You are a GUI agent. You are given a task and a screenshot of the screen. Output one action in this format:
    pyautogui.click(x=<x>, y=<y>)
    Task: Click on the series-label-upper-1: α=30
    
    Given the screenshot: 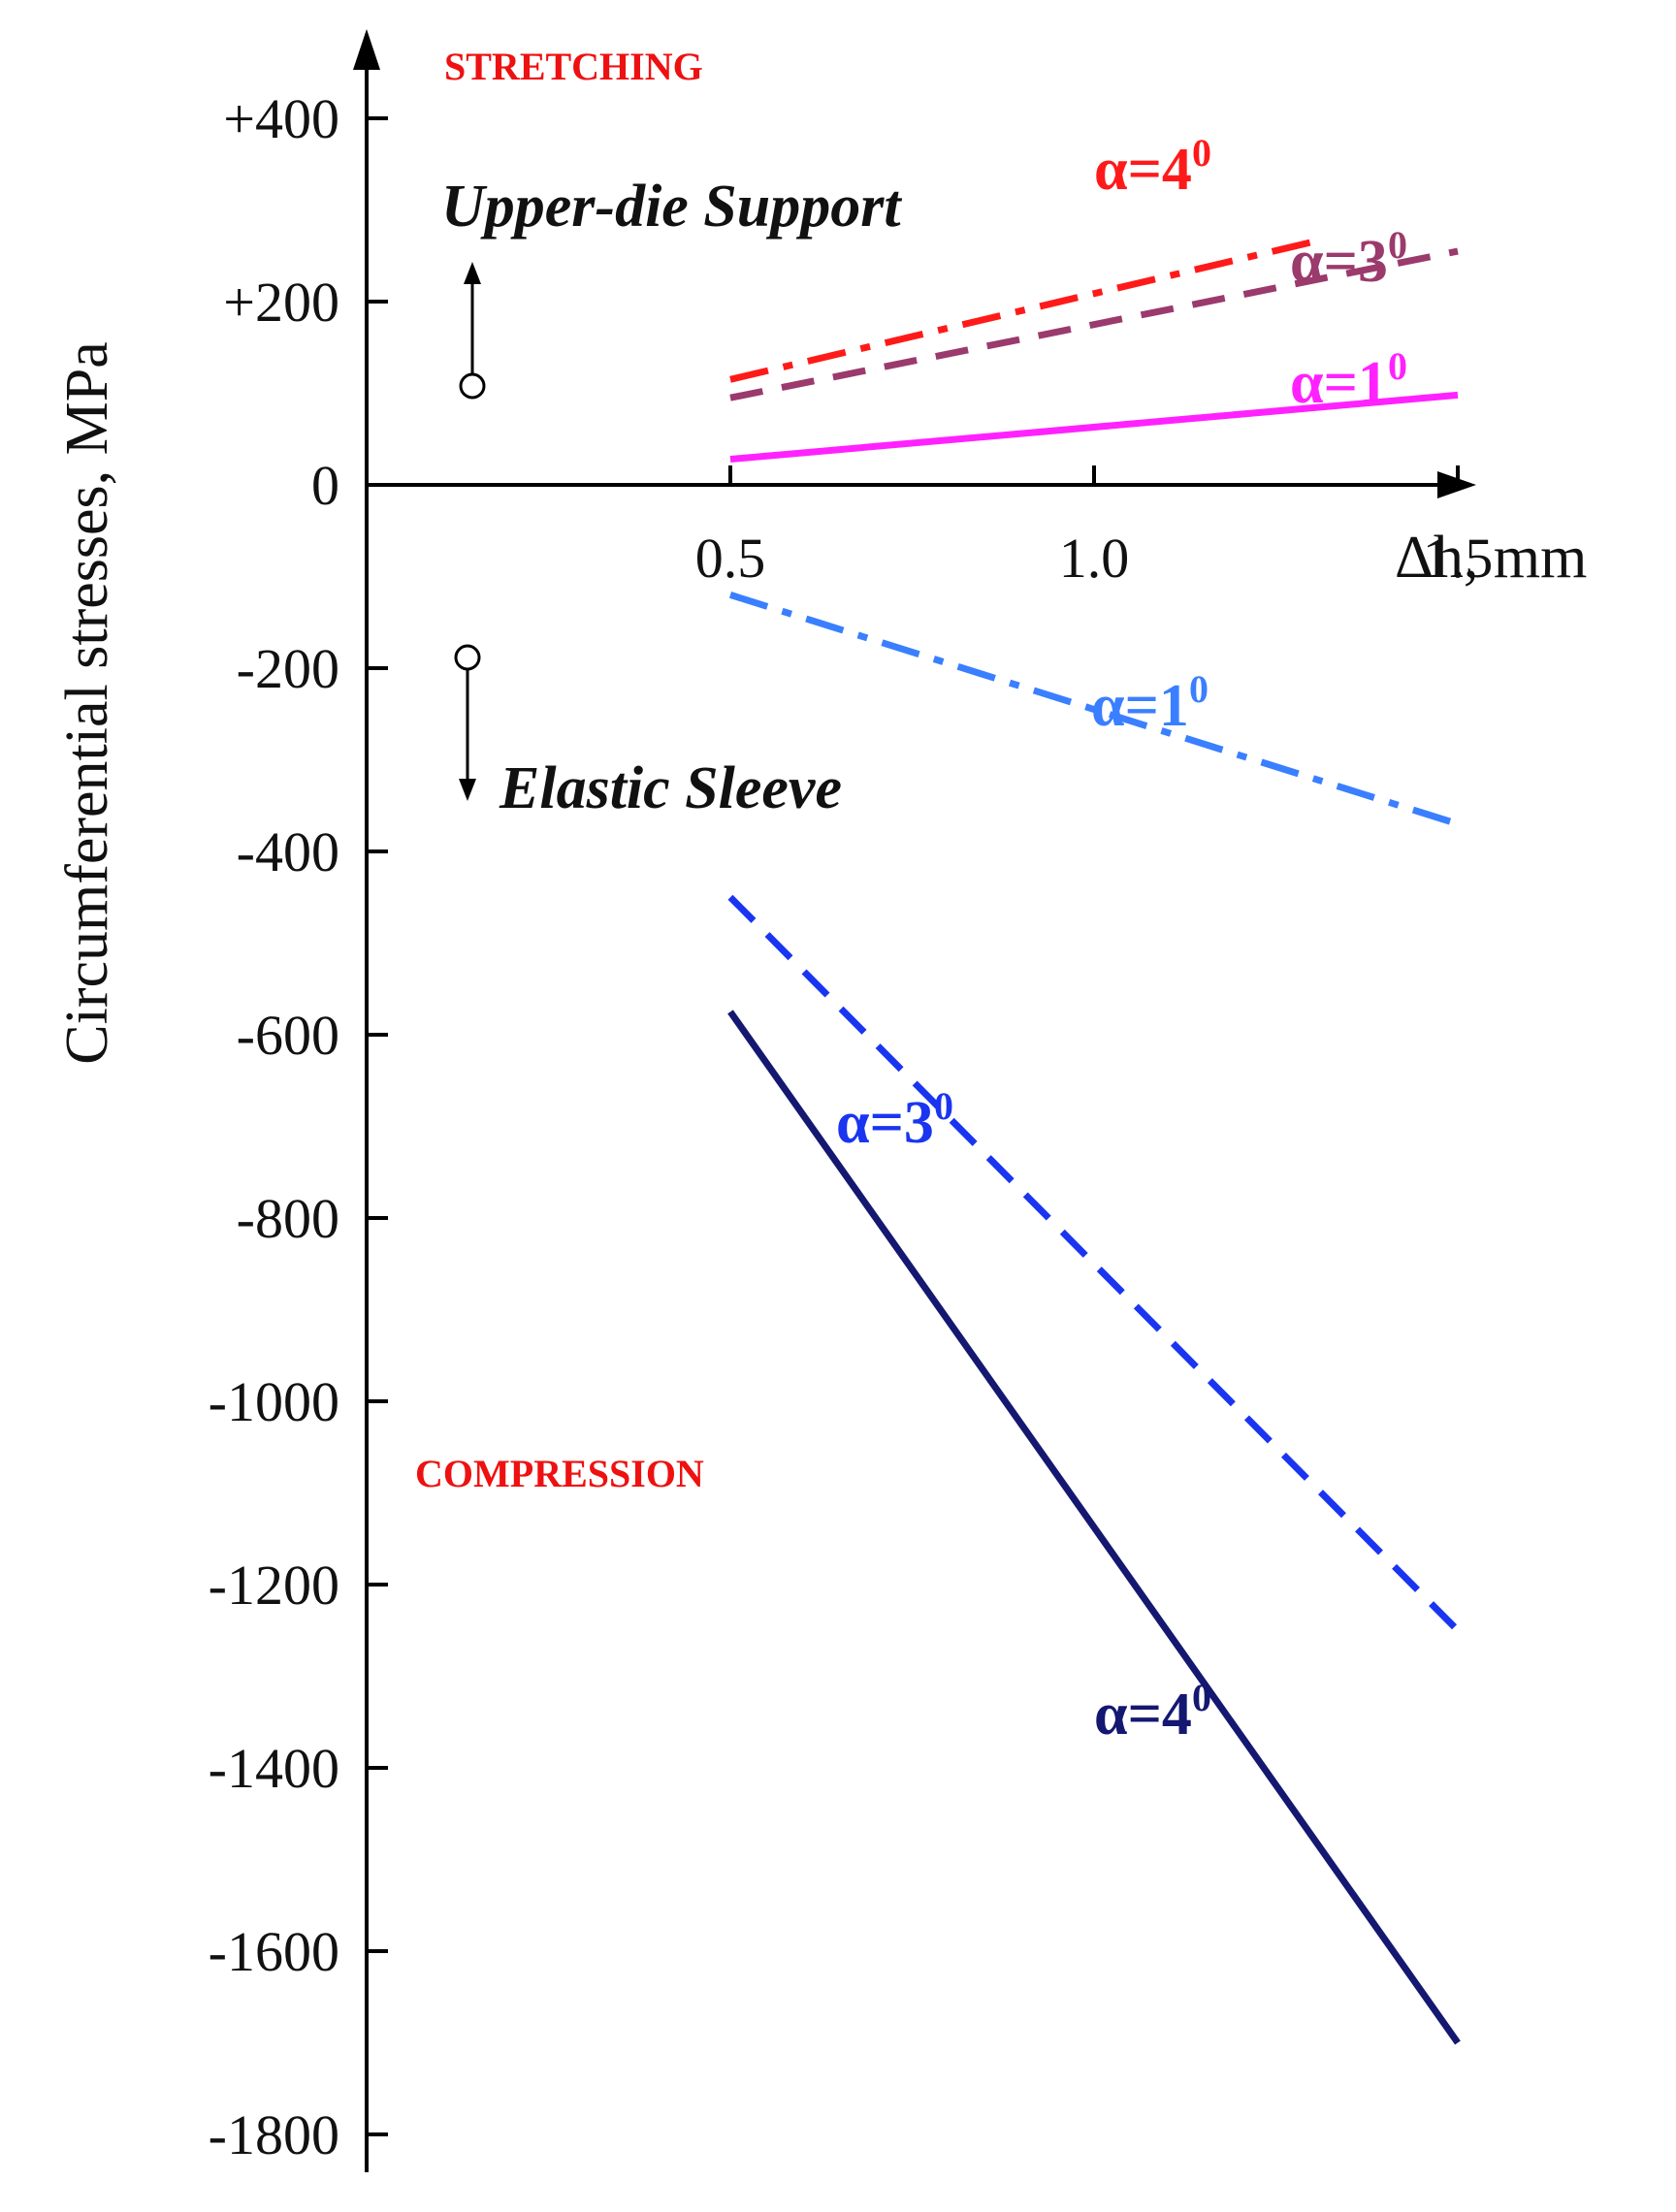 What is the action you would take?
    pyautogui.click(x=1349, y=259)
    